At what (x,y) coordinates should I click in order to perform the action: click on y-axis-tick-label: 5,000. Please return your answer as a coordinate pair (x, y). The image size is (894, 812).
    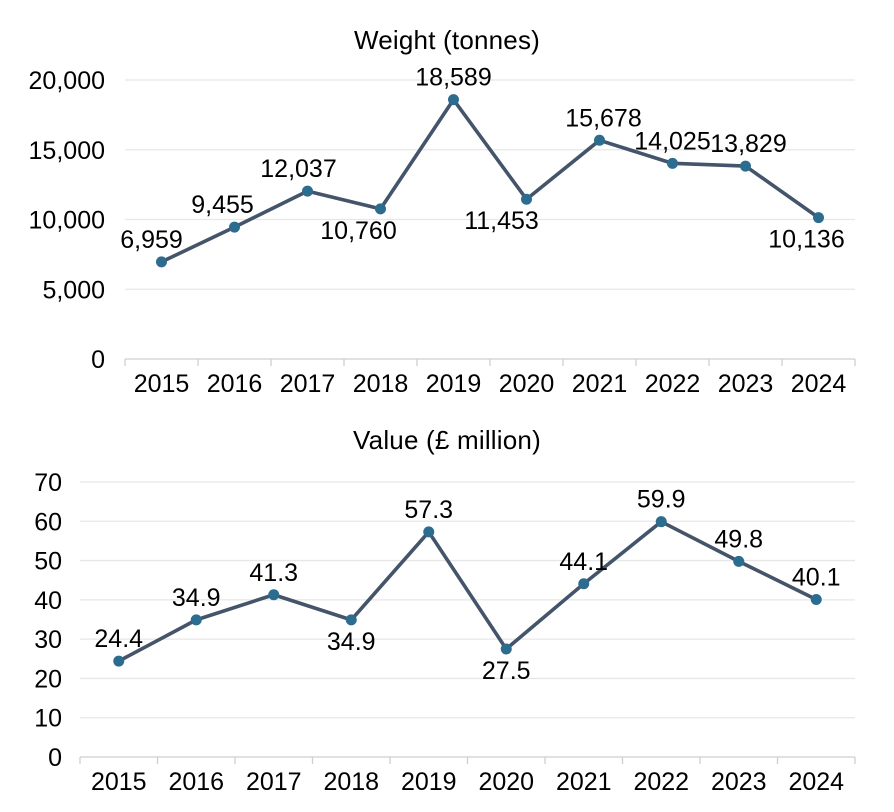
    Looking at the image, I should click on (73, 290).